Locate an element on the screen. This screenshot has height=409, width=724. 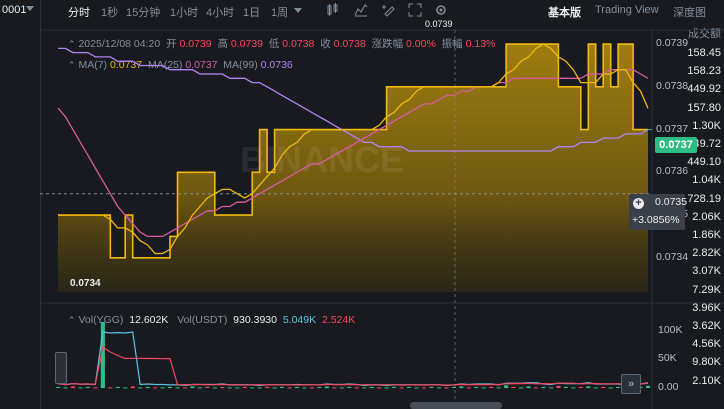
high-price-marker: 0.0739 is located at coordinates (439, 24).